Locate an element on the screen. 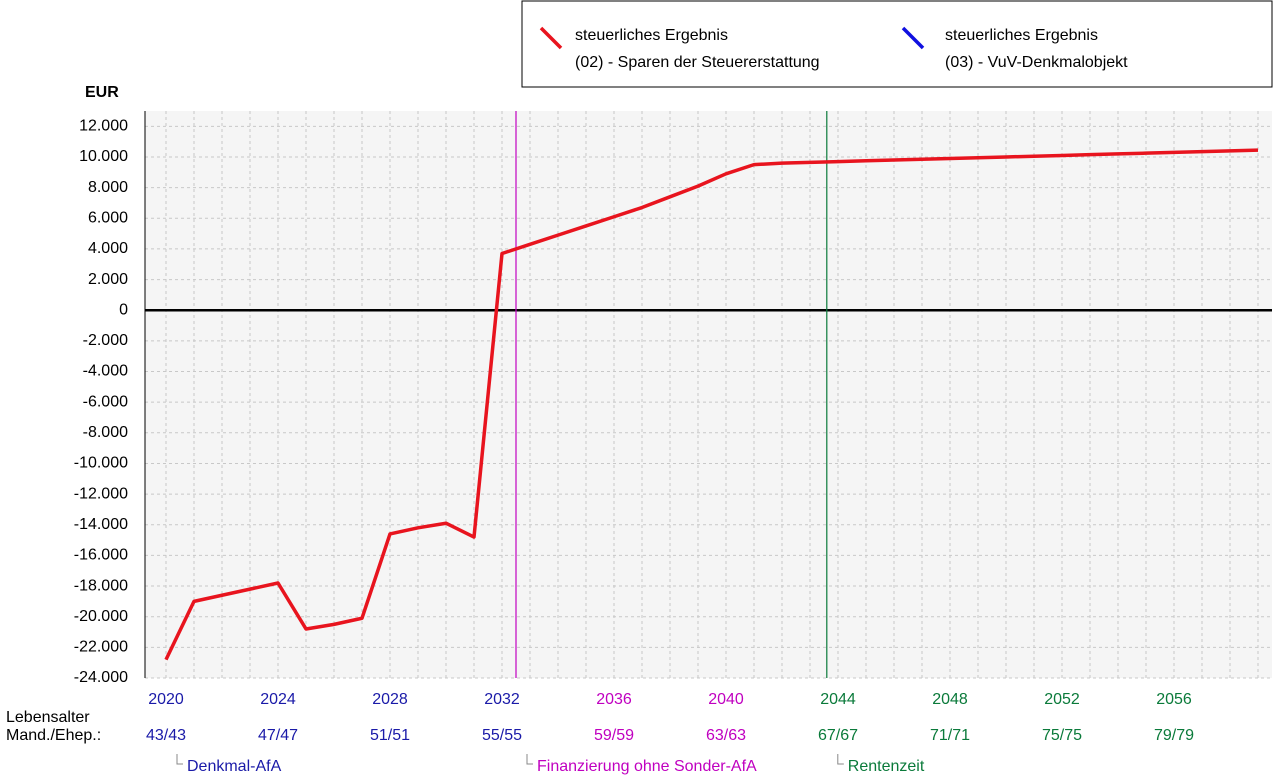  y-tick-label: -4.000 is located at coordinates (105, 371).